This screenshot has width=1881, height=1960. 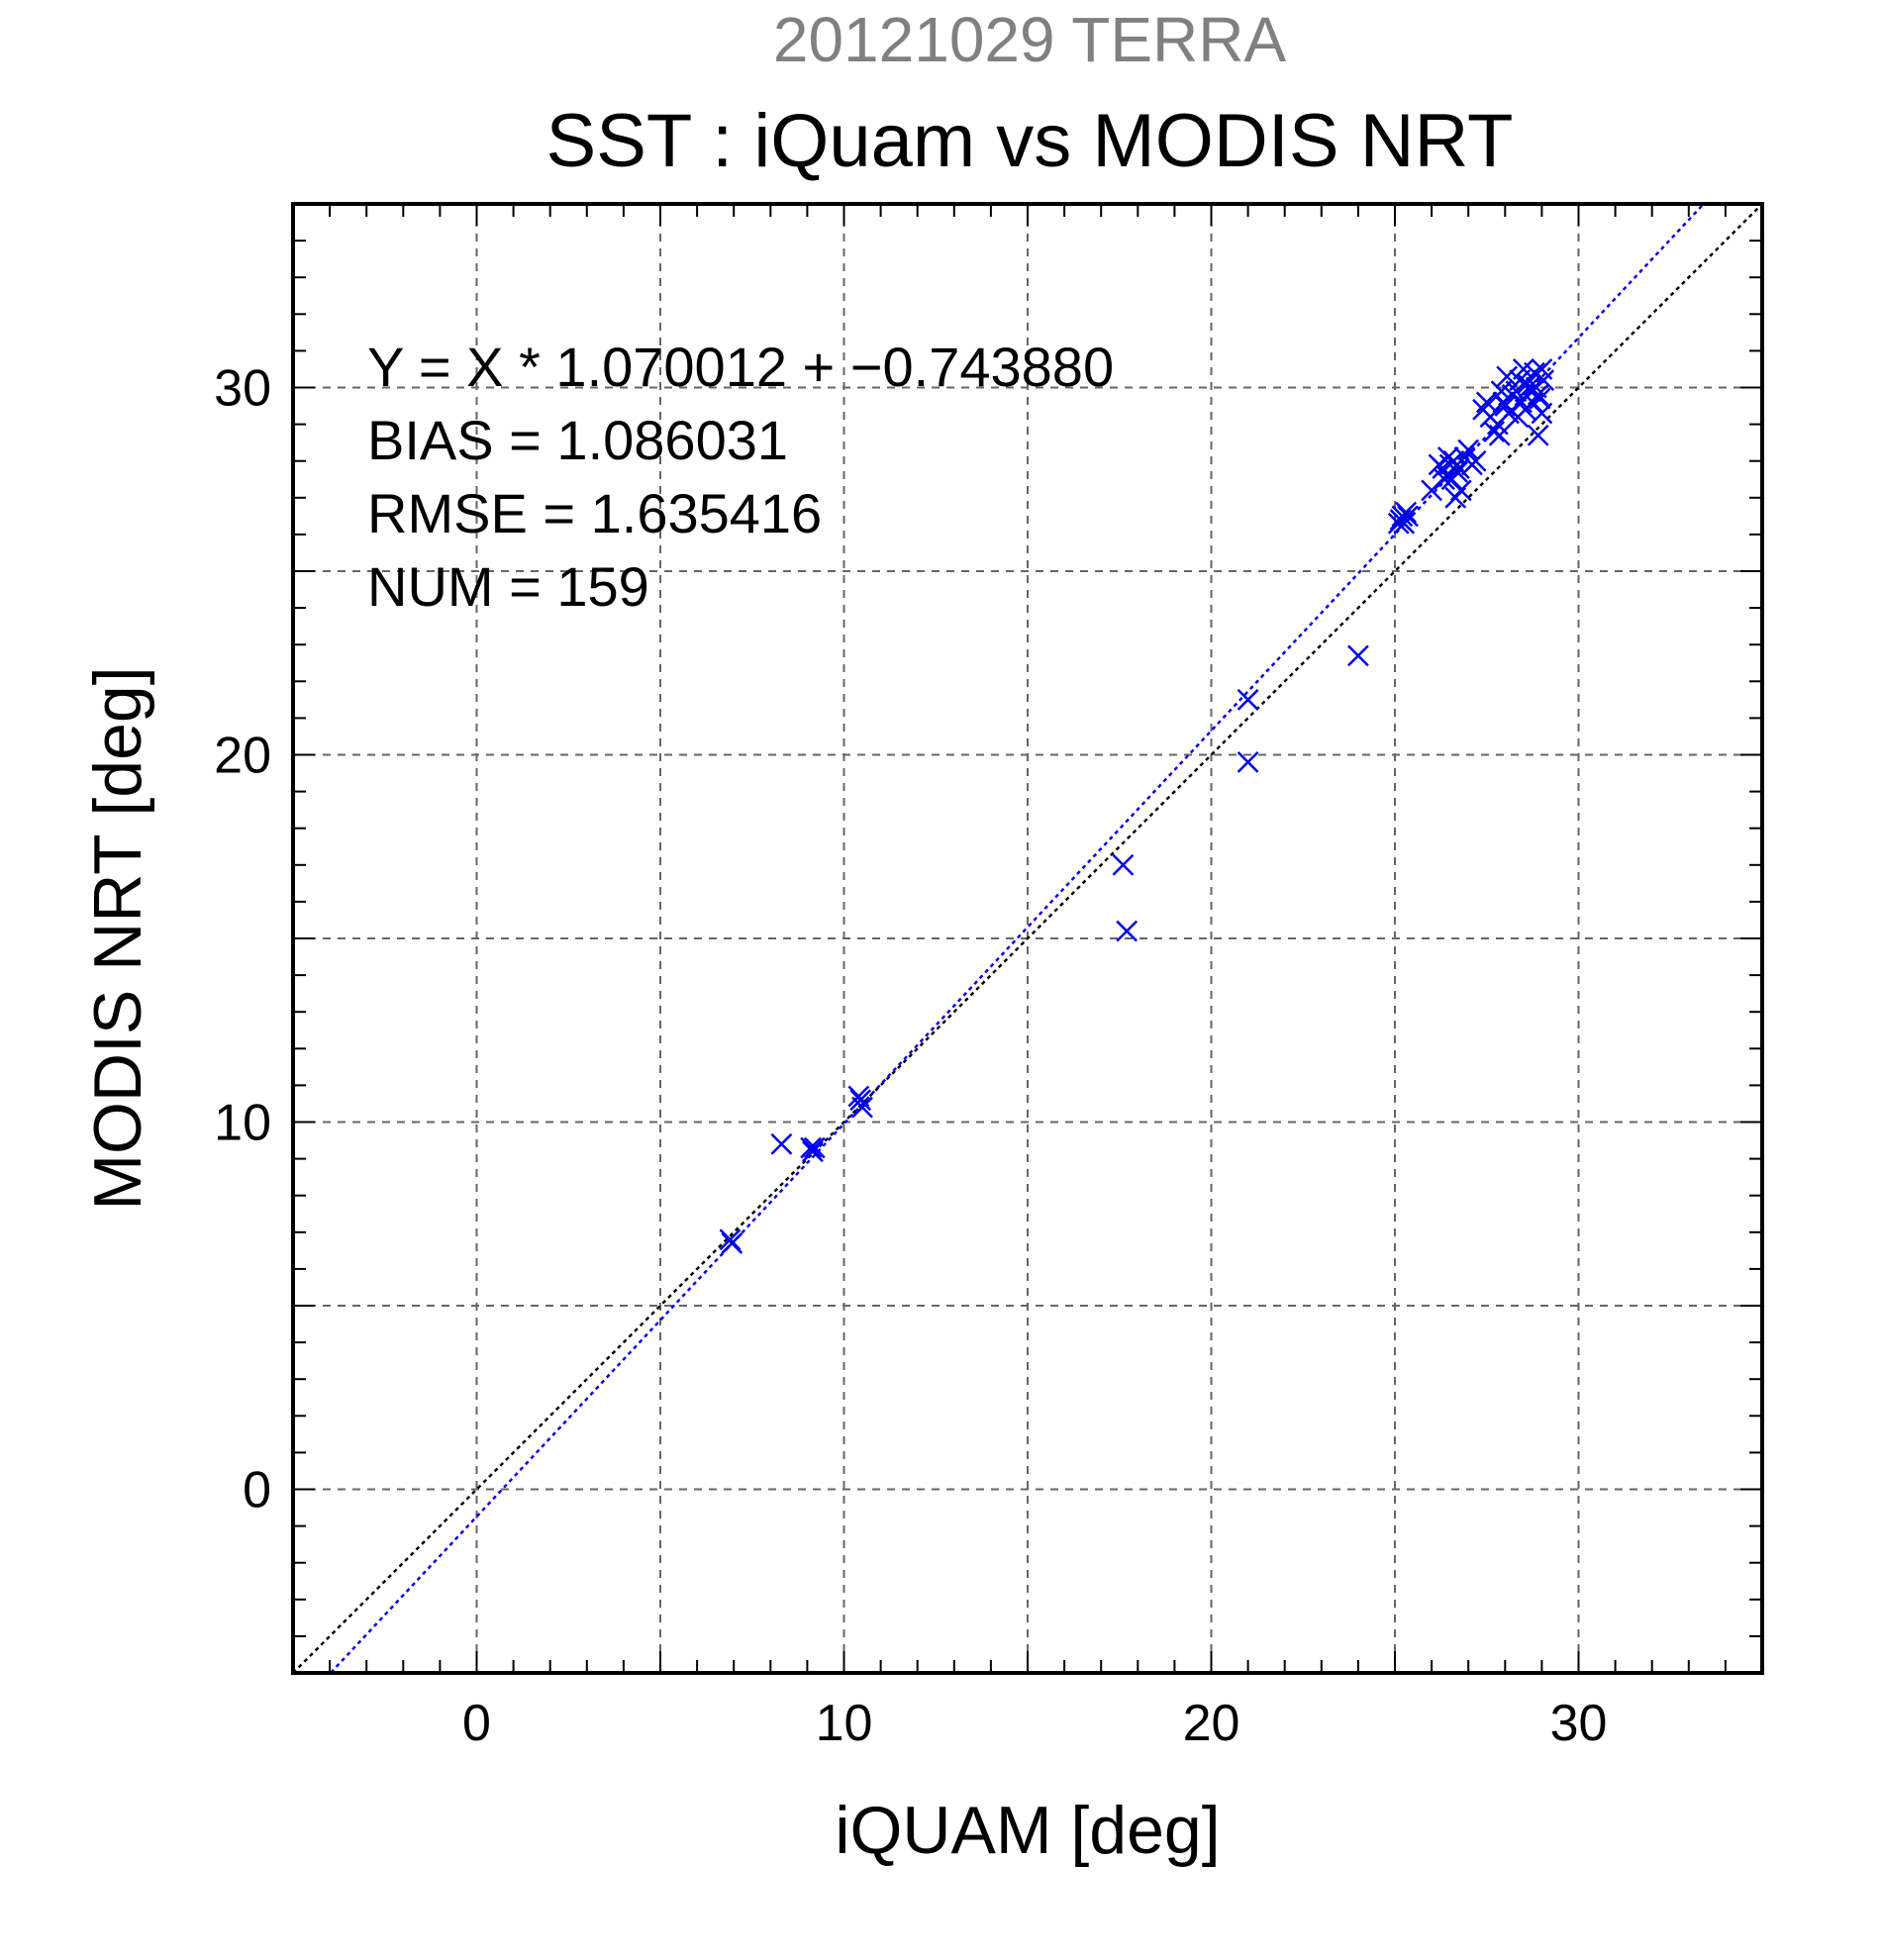 What do you see at coordinates (257, 1490) in the screenshot?
I see `y-tick-label: 0` at bounding box center [257, 1490].